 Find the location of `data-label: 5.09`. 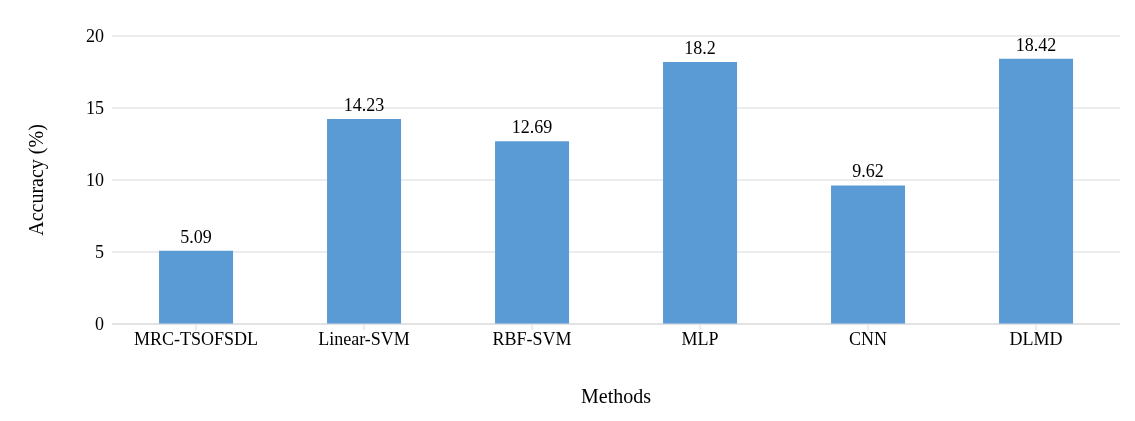

data-label: 5.09 is located at coordinates (196, 236).